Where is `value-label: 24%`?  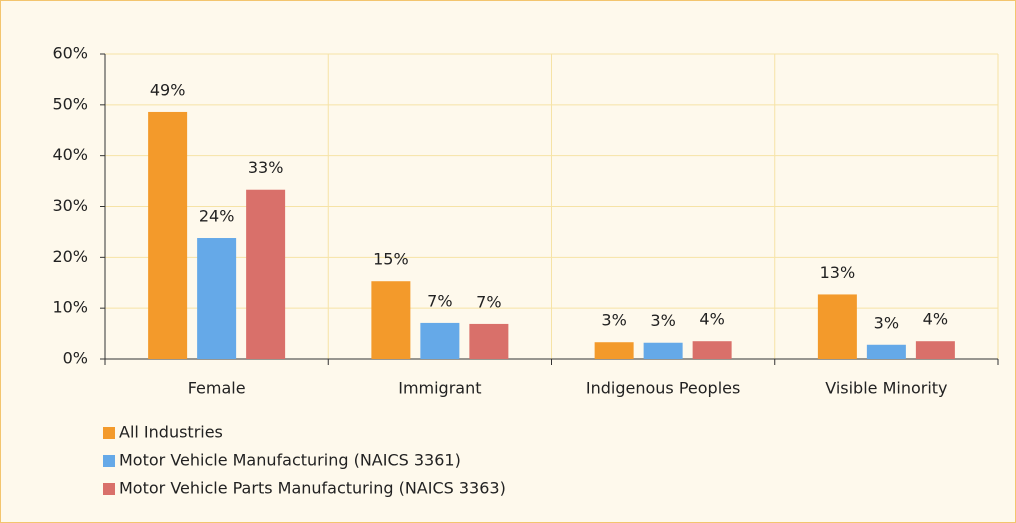 value-label: 24% is located at coordinates (217, 216).